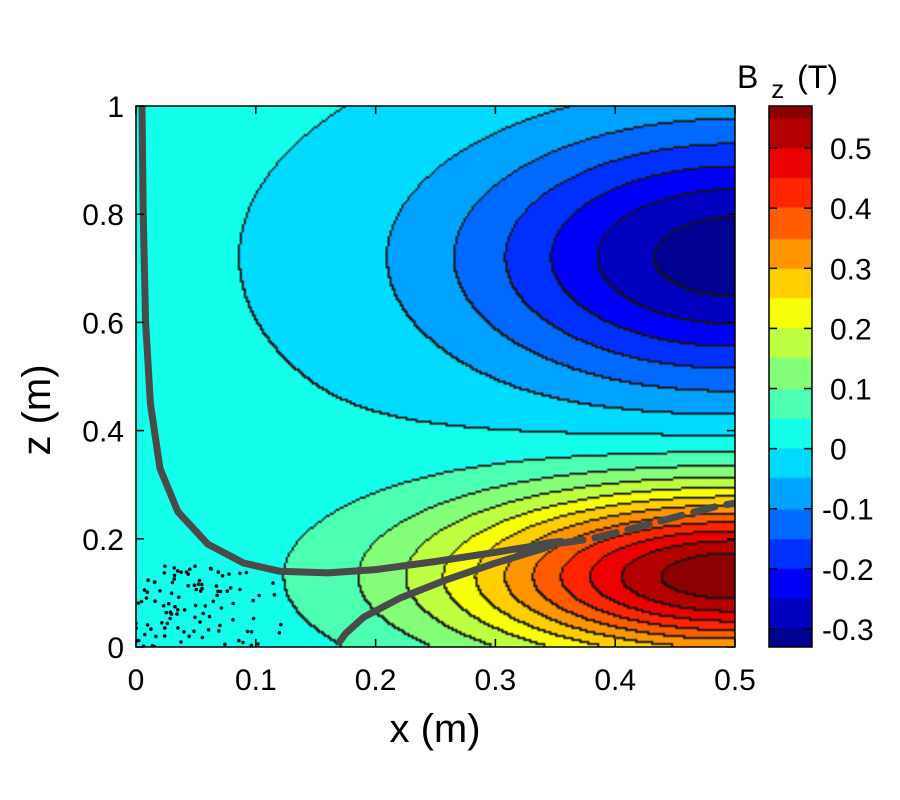  I want to click on colorbar-tick-label: 0.3, so click(851, 269).